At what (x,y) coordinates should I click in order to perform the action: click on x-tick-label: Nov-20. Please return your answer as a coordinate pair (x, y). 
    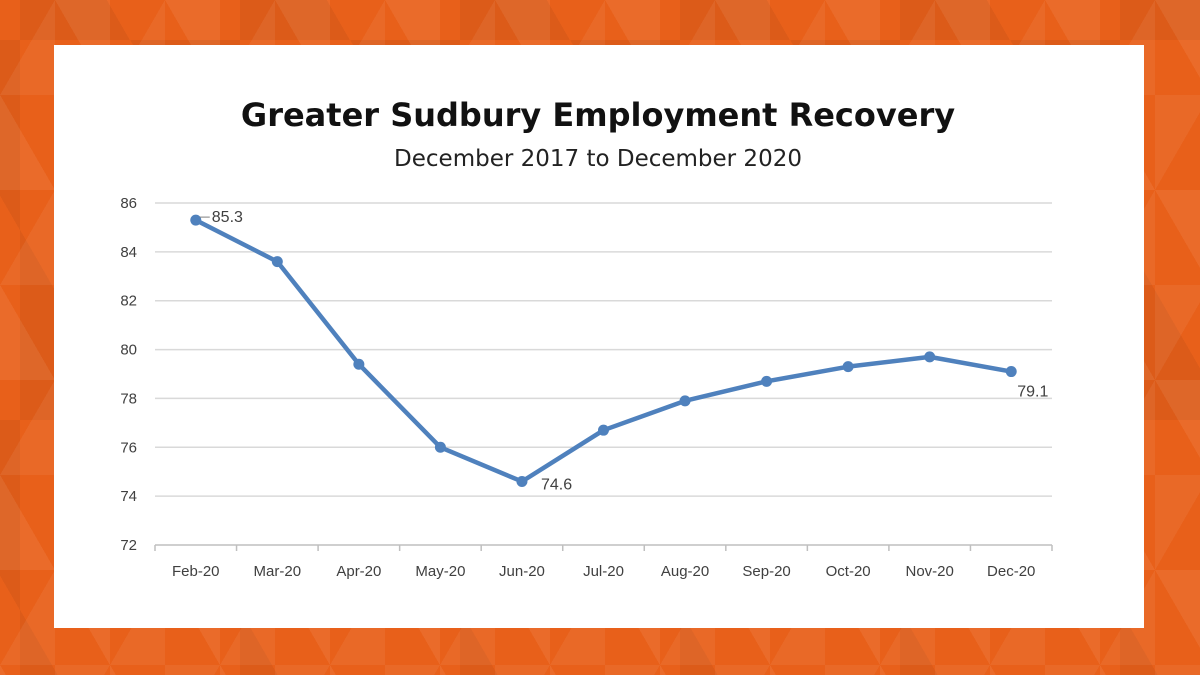
    Looking at the image, I should click on (930, 571).